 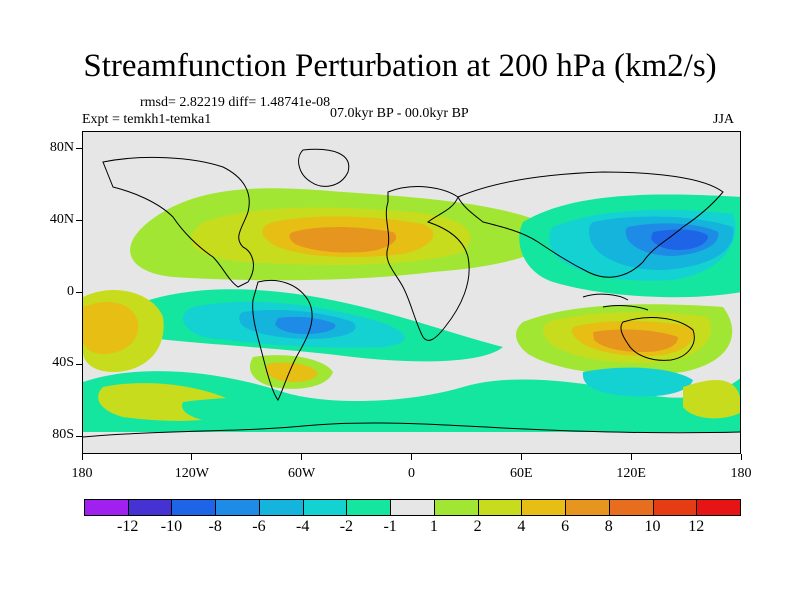 I want to click on colorbar-level-label: -8, so click(x=215, y=526).